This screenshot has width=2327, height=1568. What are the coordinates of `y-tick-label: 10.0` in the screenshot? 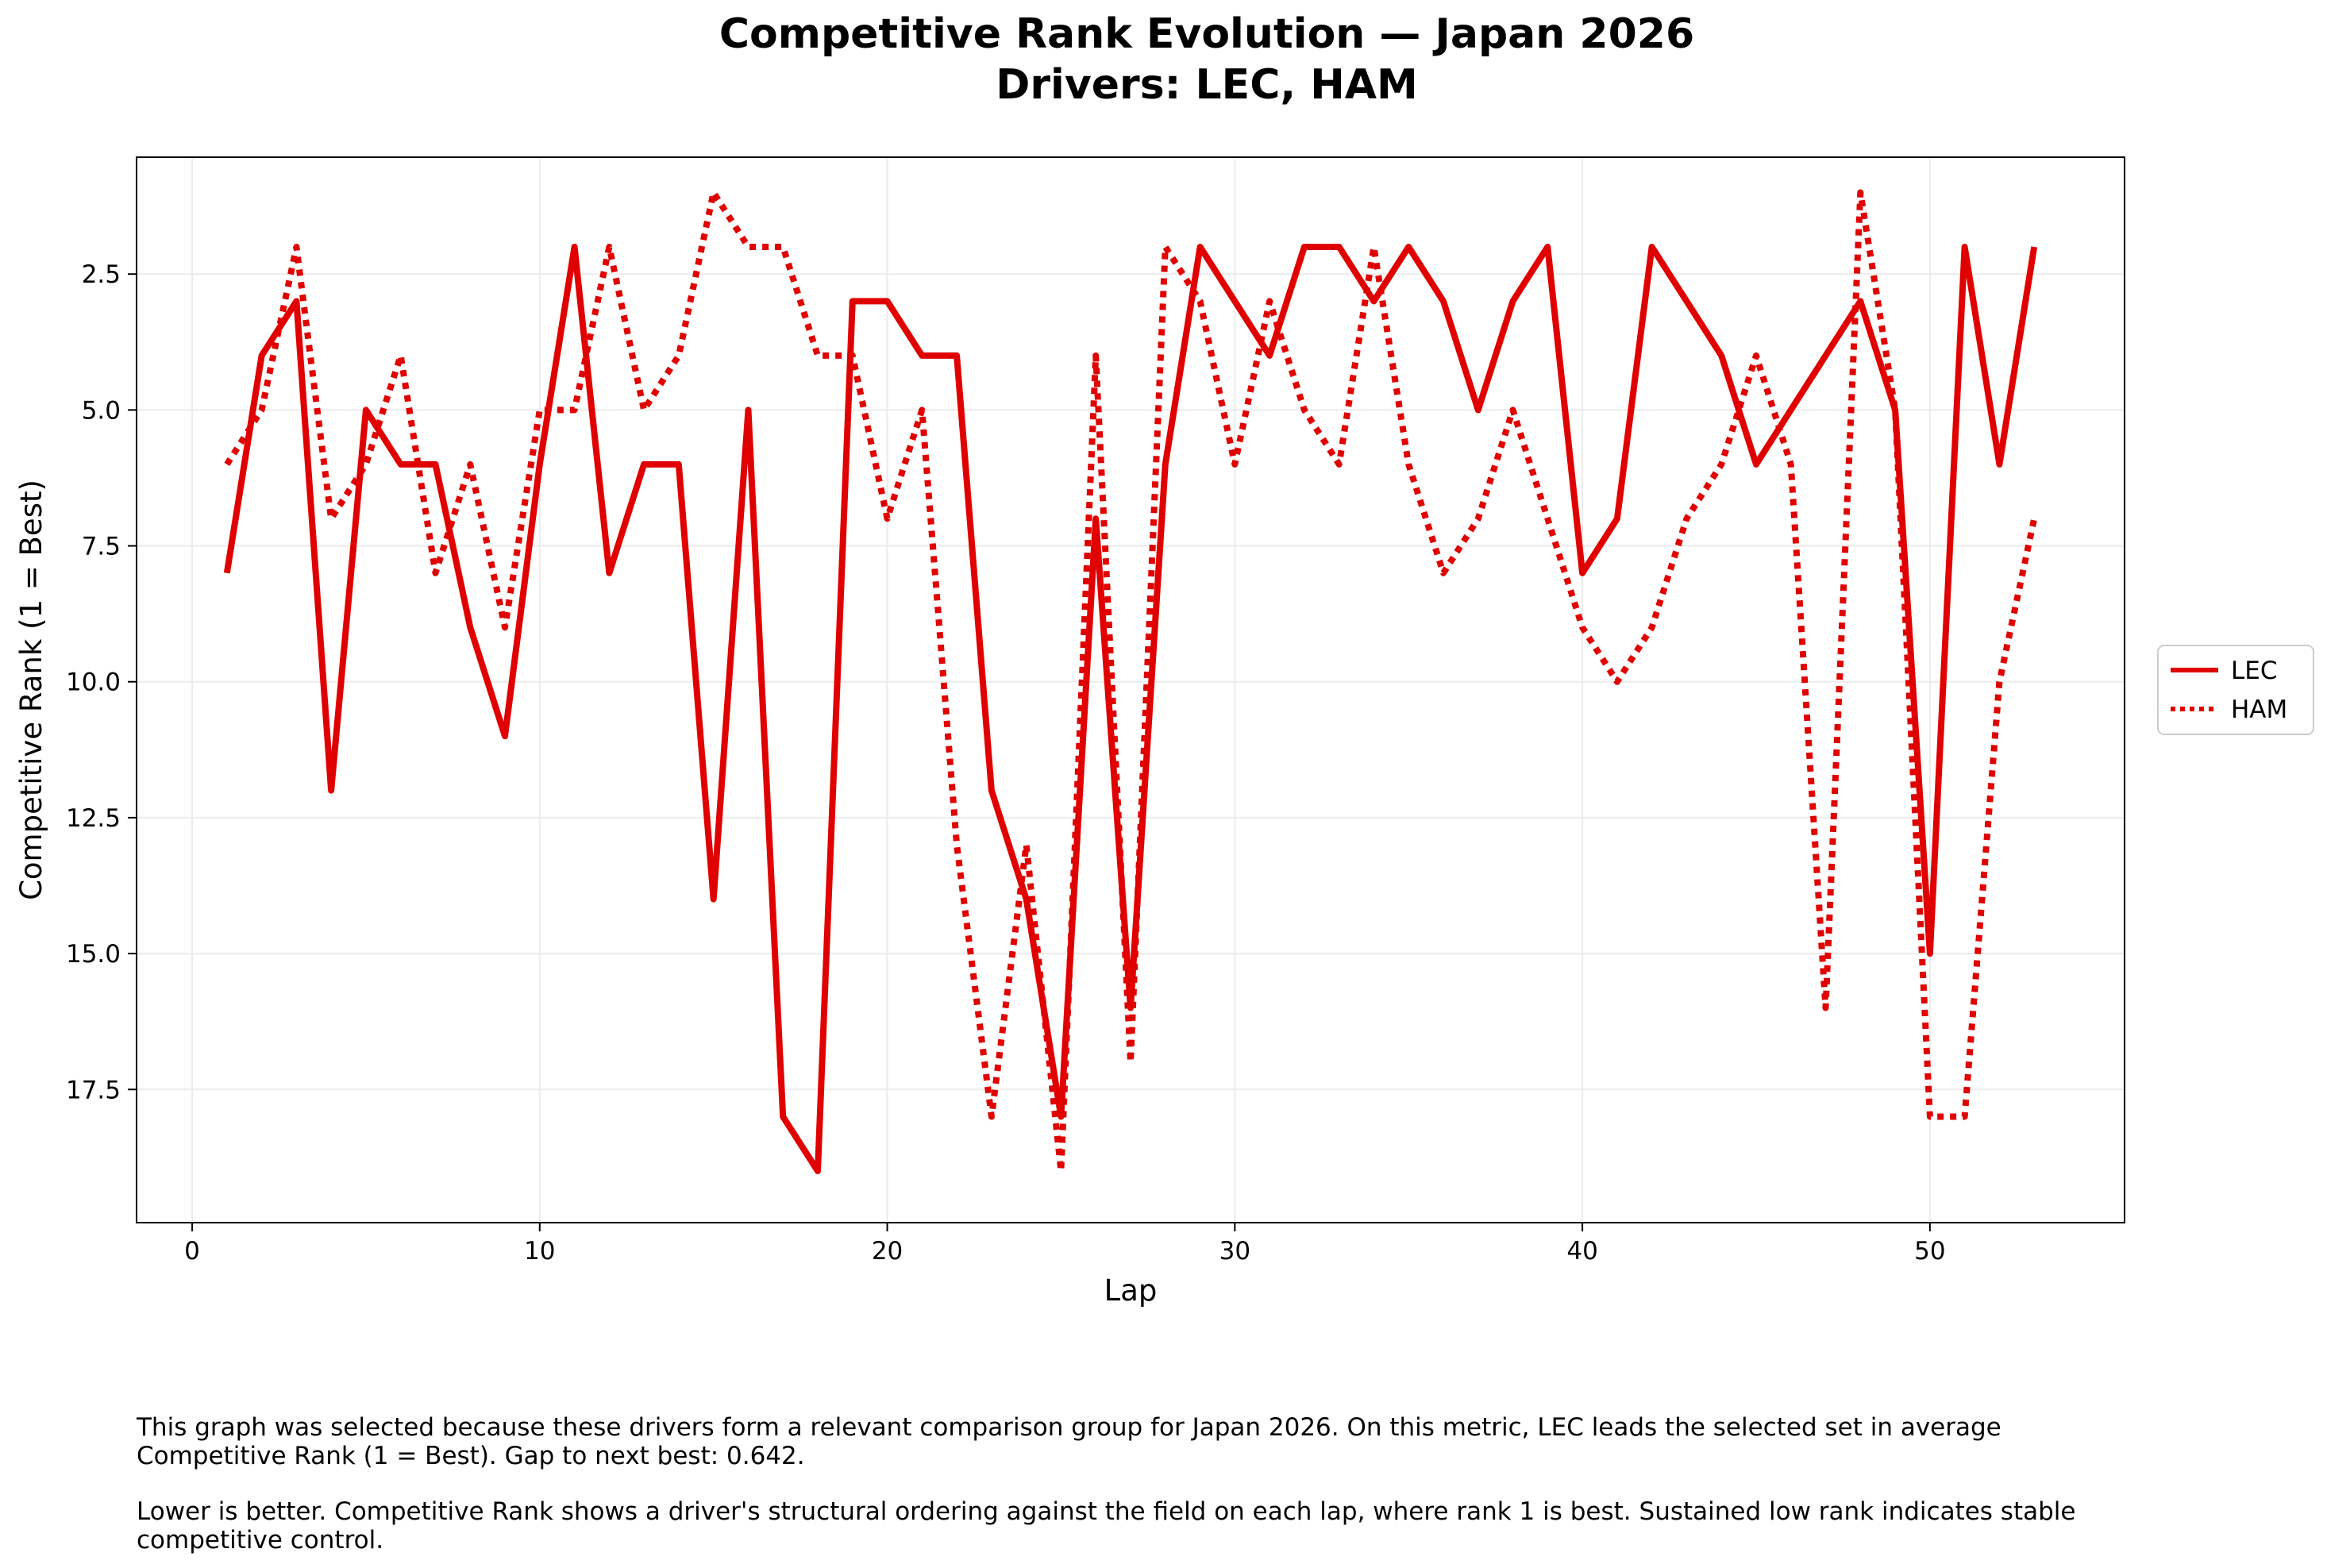 It's located at (93, 682).